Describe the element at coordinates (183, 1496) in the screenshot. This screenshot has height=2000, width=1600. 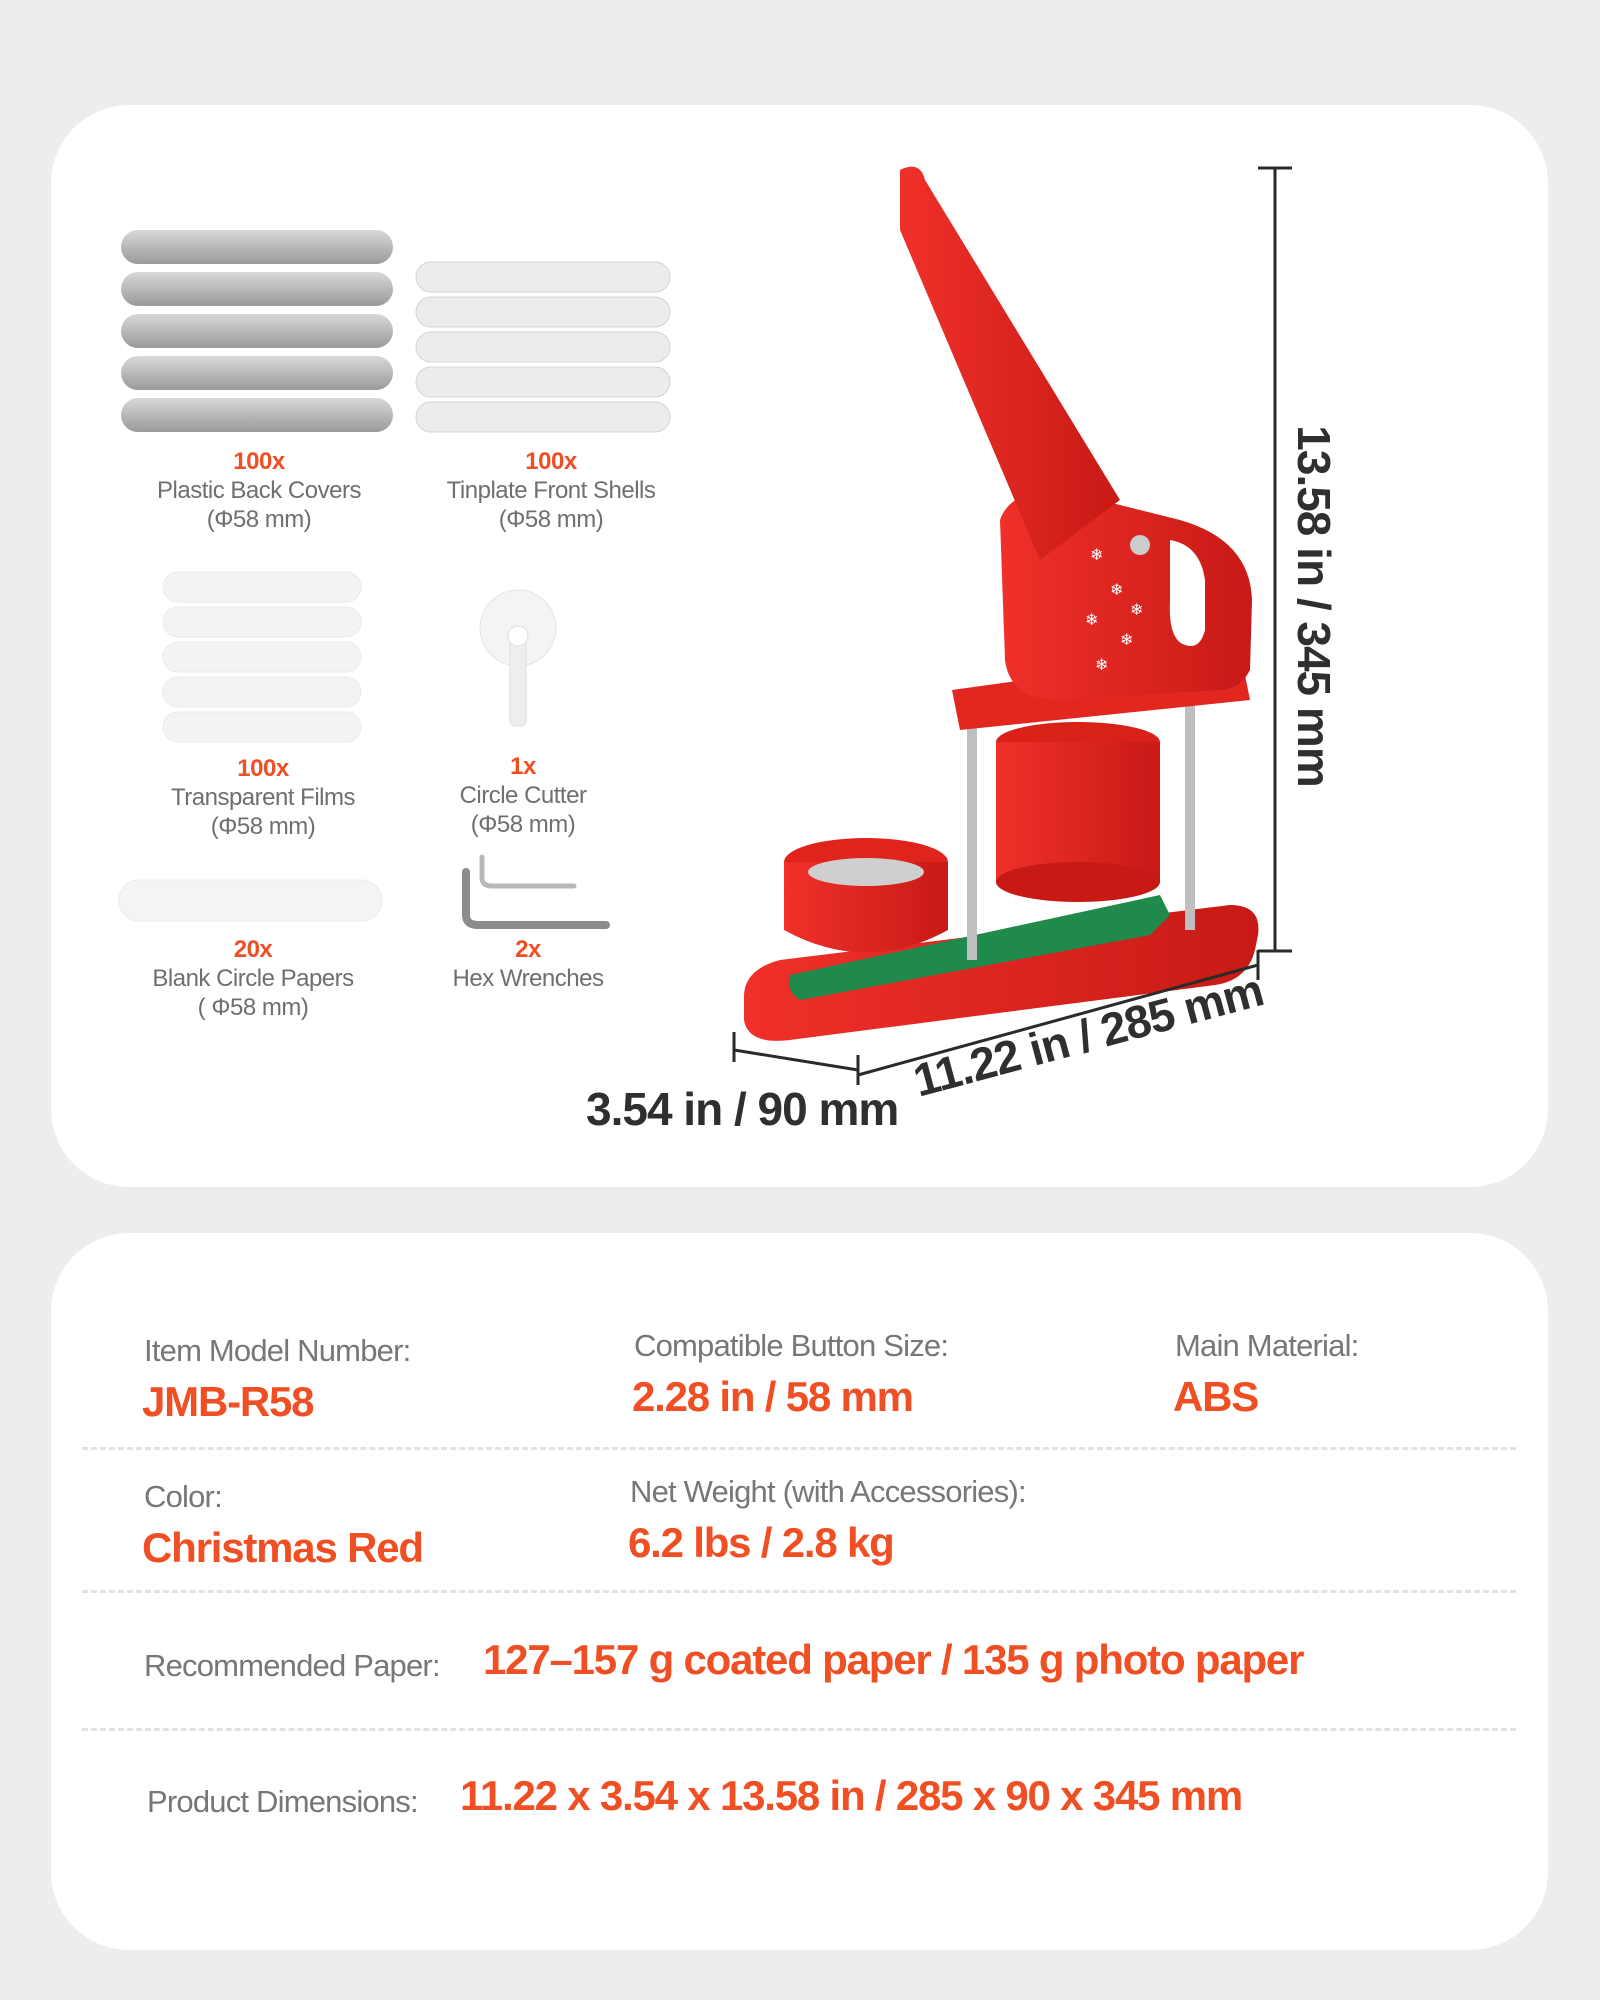
I see `color-label: Color:` at that location.